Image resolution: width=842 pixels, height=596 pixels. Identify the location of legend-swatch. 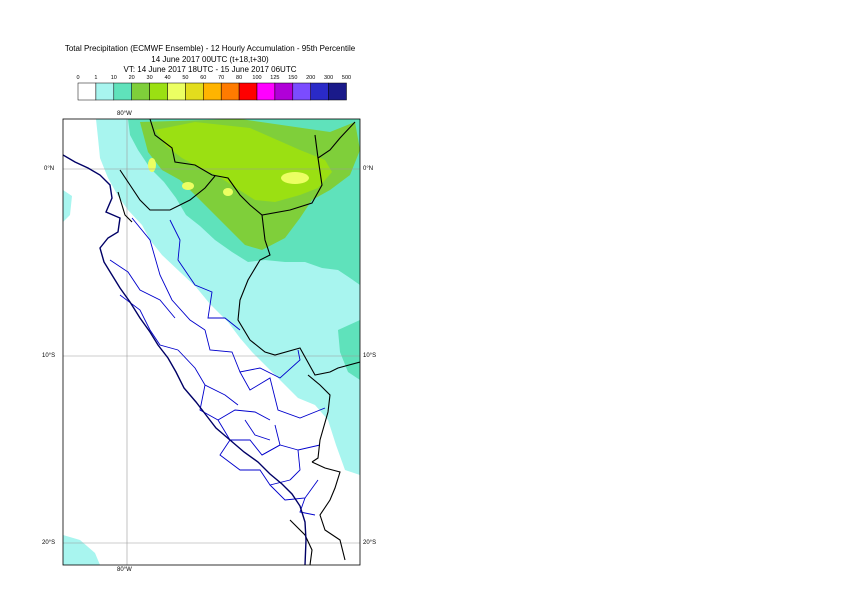
(337, 91).